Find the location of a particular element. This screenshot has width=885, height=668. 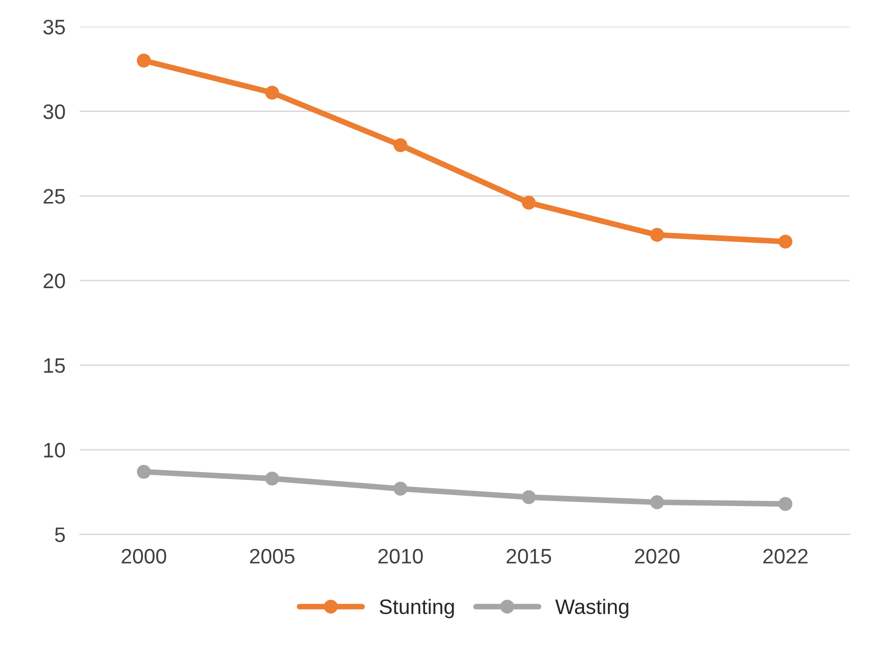

y-tick-label: 25 is located at coordinates (54, 196).